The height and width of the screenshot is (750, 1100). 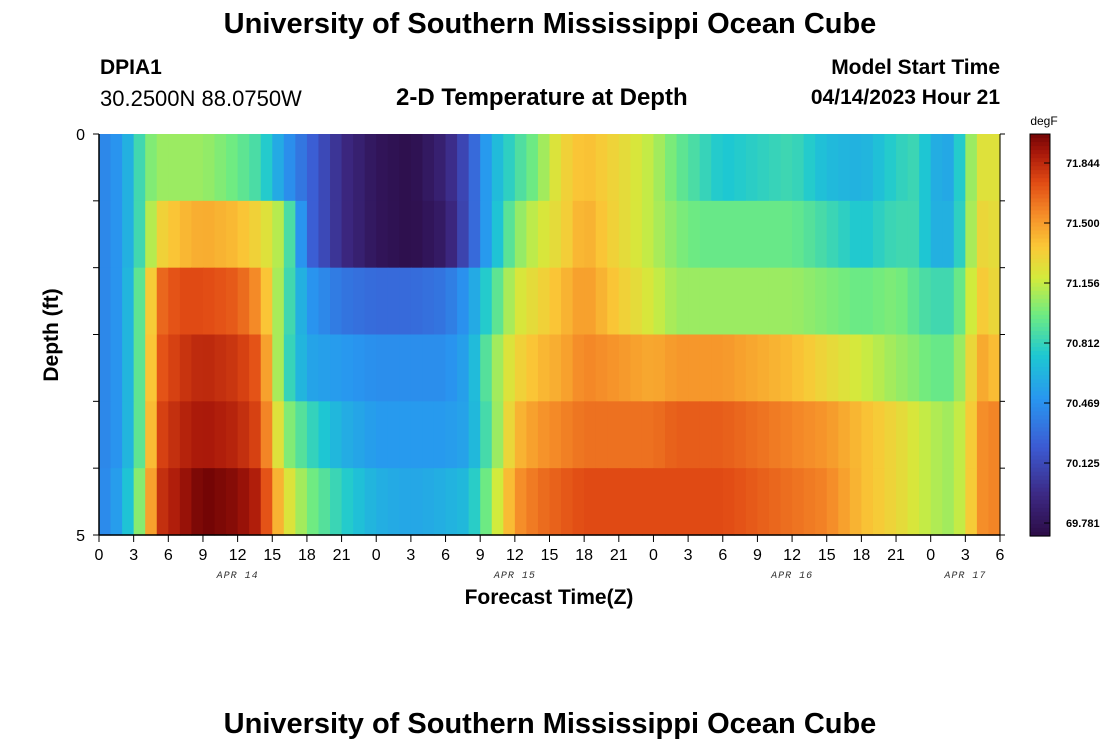 I want to click on colorbar-tick-label: 71.500, so click(x=1083, y=224).